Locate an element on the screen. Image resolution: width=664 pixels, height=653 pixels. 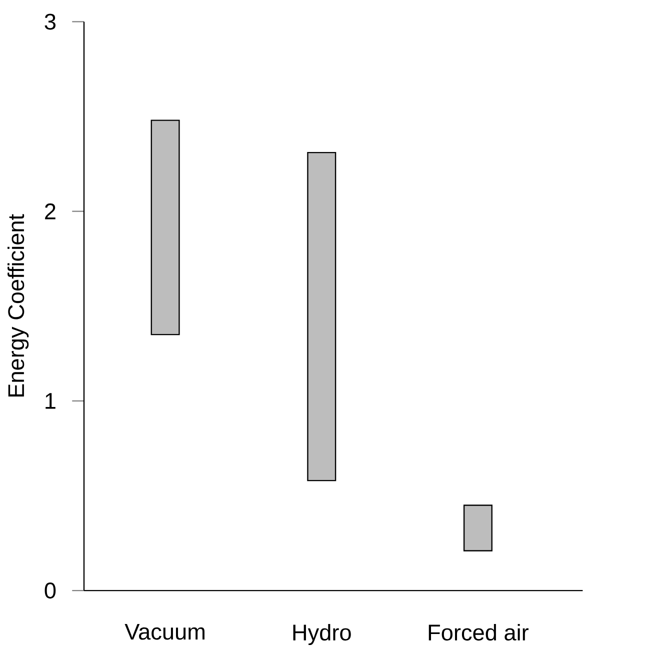
y-tick-label: 1 is located at coordinates (51, 401).